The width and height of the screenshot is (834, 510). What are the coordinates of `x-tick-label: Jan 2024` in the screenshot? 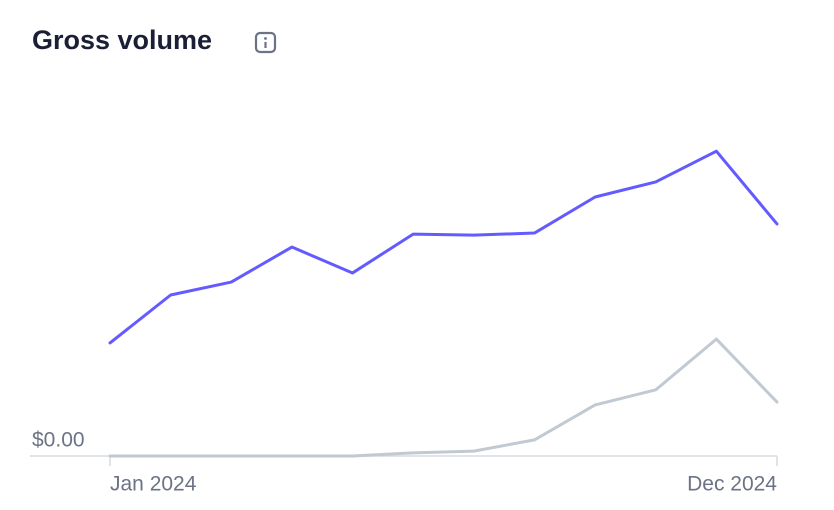 It's located at (153, 484).